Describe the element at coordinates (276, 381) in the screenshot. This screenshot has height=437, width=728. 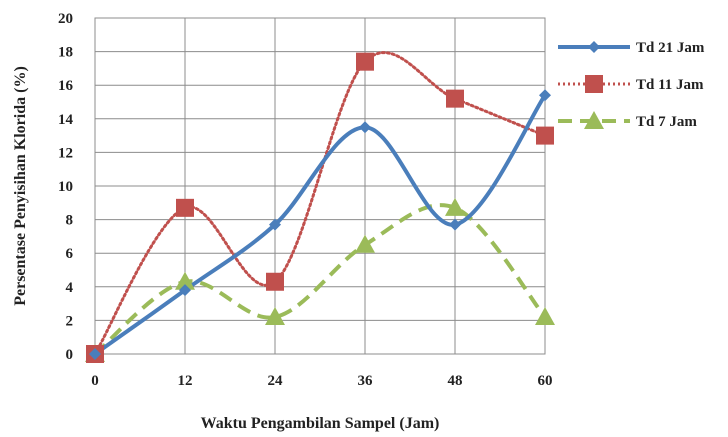
I see `x-tick-label: 24` at that location.